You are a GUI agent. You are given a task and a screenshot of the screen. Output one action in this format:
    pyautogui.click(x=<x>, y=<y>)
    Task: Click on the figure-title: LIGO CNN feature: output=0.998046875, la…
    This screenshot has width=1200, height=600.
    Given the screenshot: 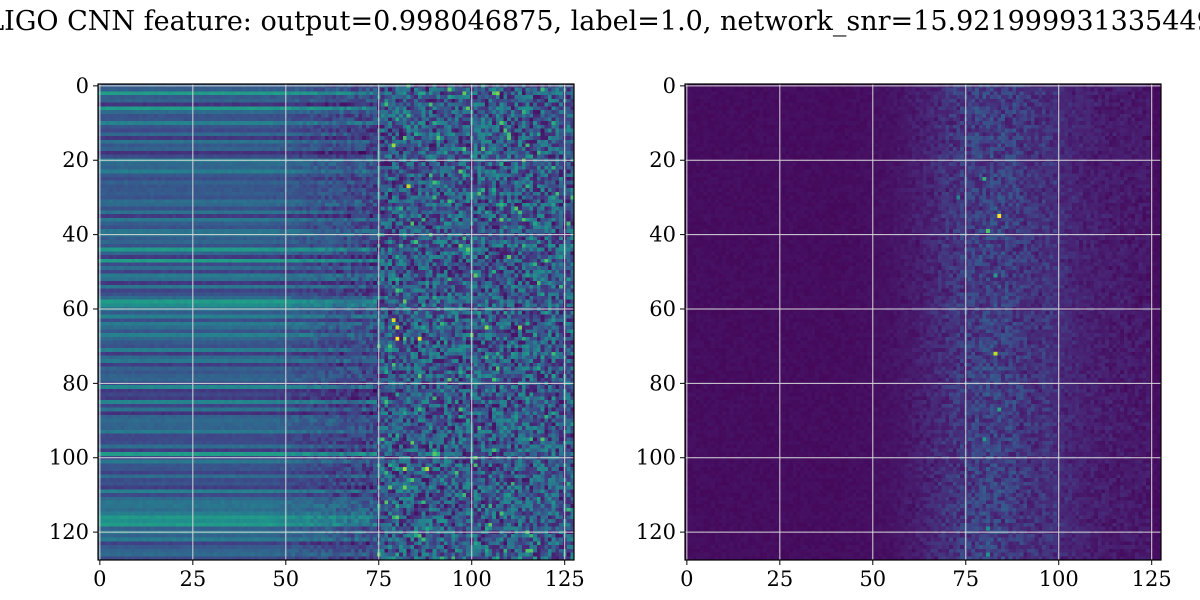 What is the action you would take?
    pyautogui.click(x=600, y=21)
    